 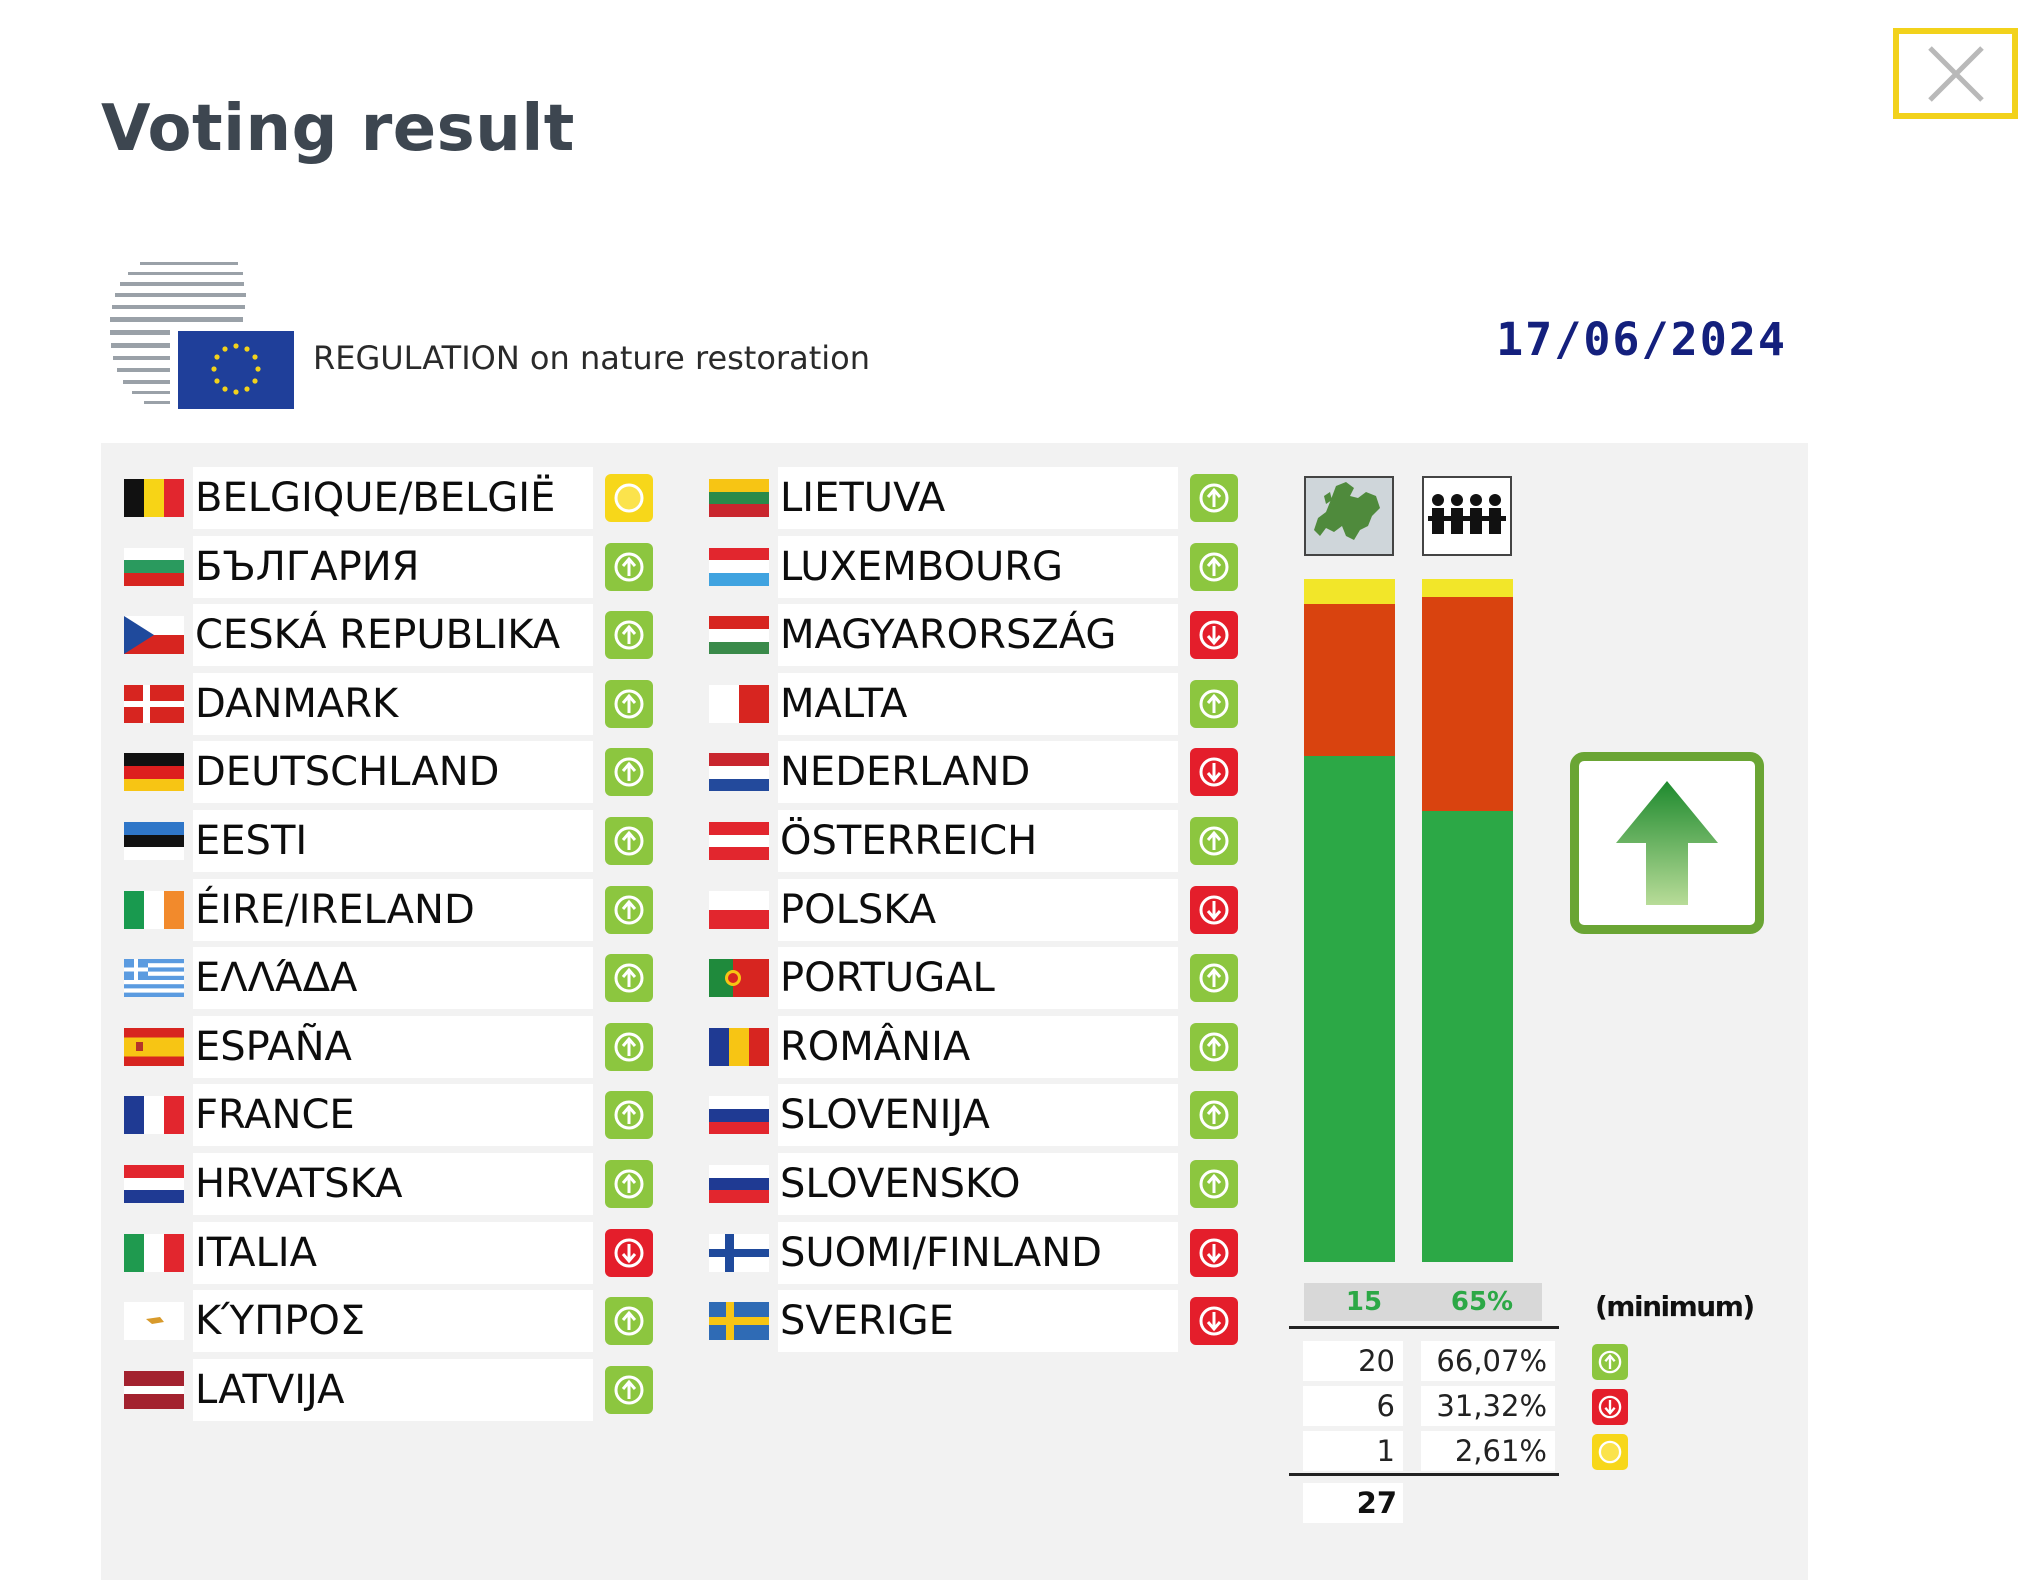 I want to click on states-threshold: 15, so click(x=1364, y=1302).